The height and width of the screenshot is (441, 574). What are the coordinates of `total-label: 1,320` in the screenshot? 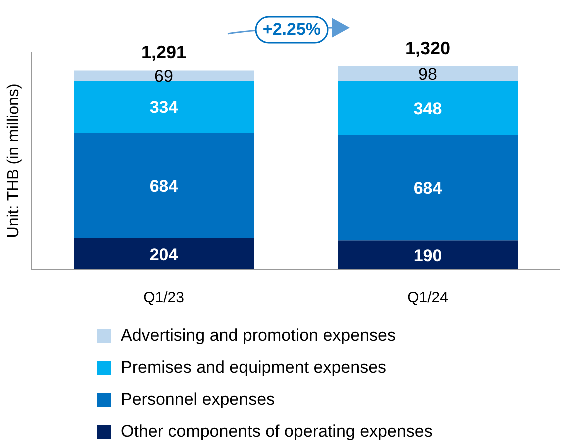 It's located at (428, 48).